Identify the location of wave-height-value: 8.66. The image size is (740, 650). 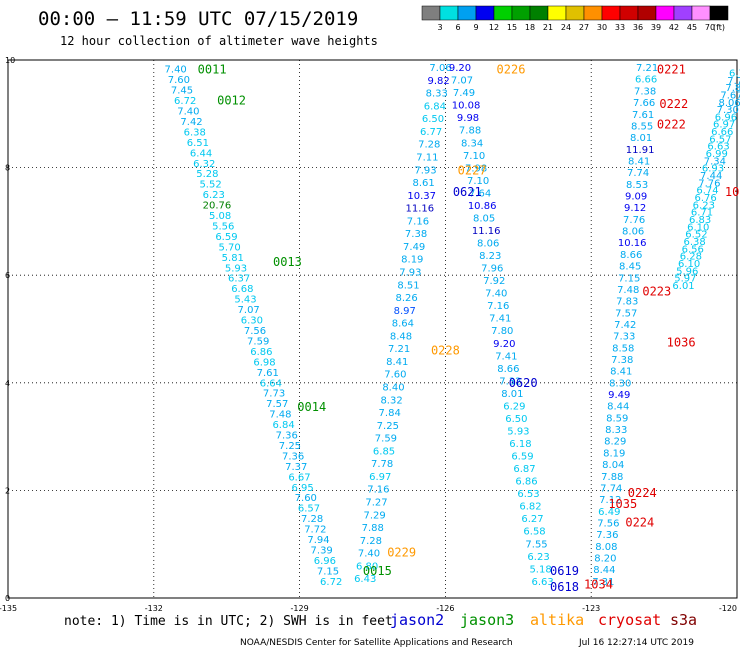
(508, 369).